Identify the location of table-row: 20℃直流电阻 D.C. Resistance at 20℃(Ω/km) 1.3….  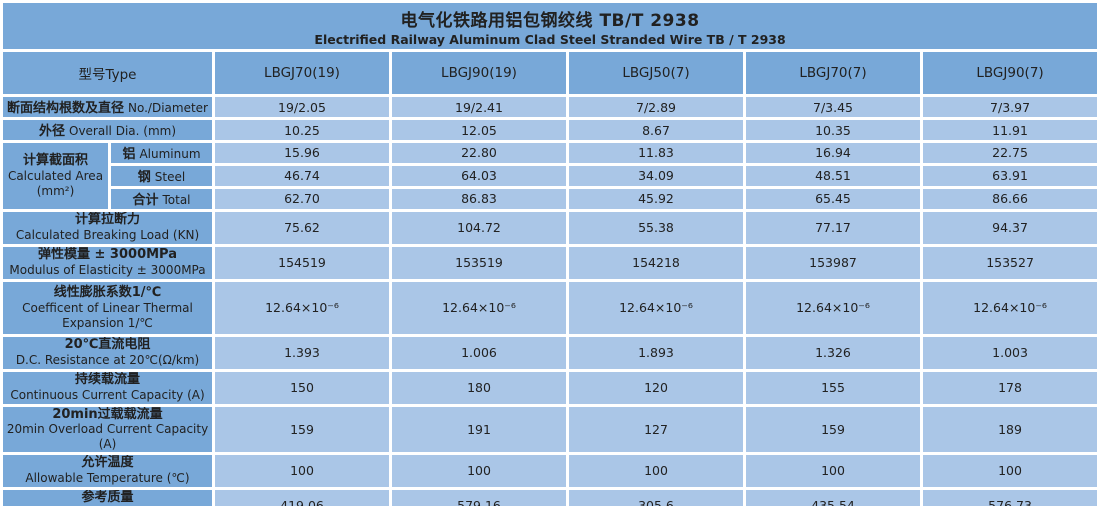
(550, 352).